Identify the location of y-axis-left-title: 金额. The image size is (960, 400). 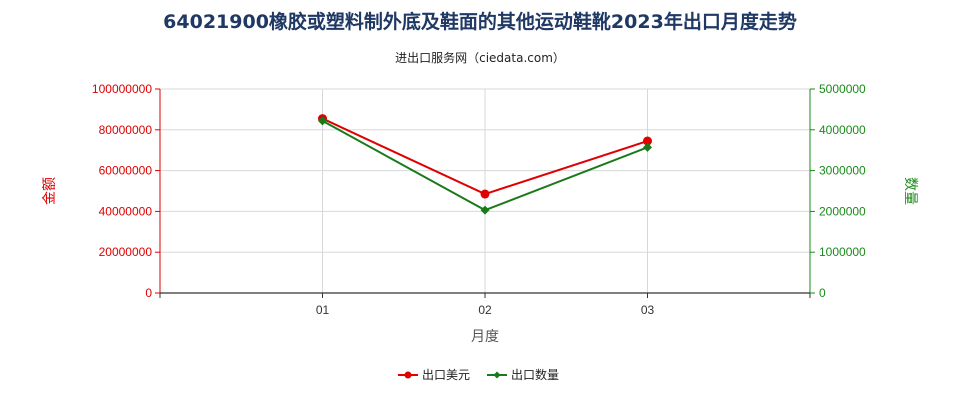
(50, 191).